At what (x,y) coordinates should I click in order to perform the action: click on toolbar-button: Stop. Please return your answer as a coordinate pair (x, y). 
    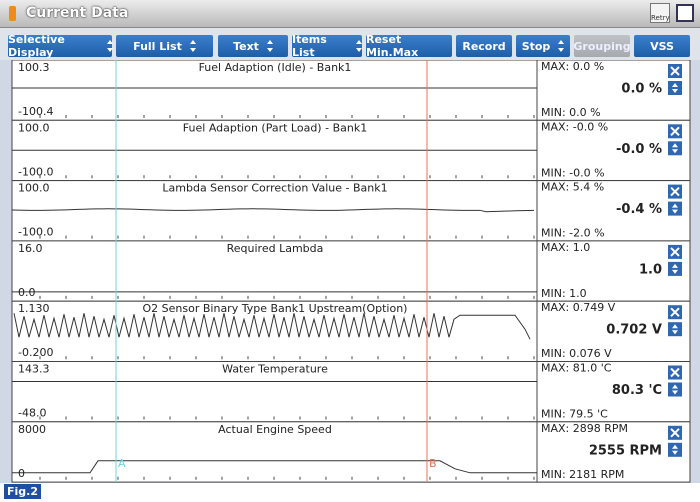
    Looking at the image, I should click on (543, 46).